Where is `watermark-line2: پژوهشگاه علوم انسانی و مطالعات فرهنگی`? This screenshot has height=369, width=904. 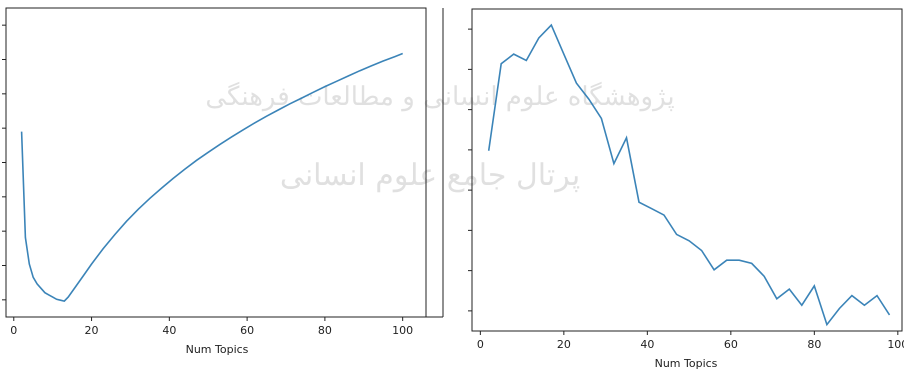 watermark-line2: پژوهشگاه علوم انسانی و مطالعات فرهنگی is located at coordinates (439, 96).